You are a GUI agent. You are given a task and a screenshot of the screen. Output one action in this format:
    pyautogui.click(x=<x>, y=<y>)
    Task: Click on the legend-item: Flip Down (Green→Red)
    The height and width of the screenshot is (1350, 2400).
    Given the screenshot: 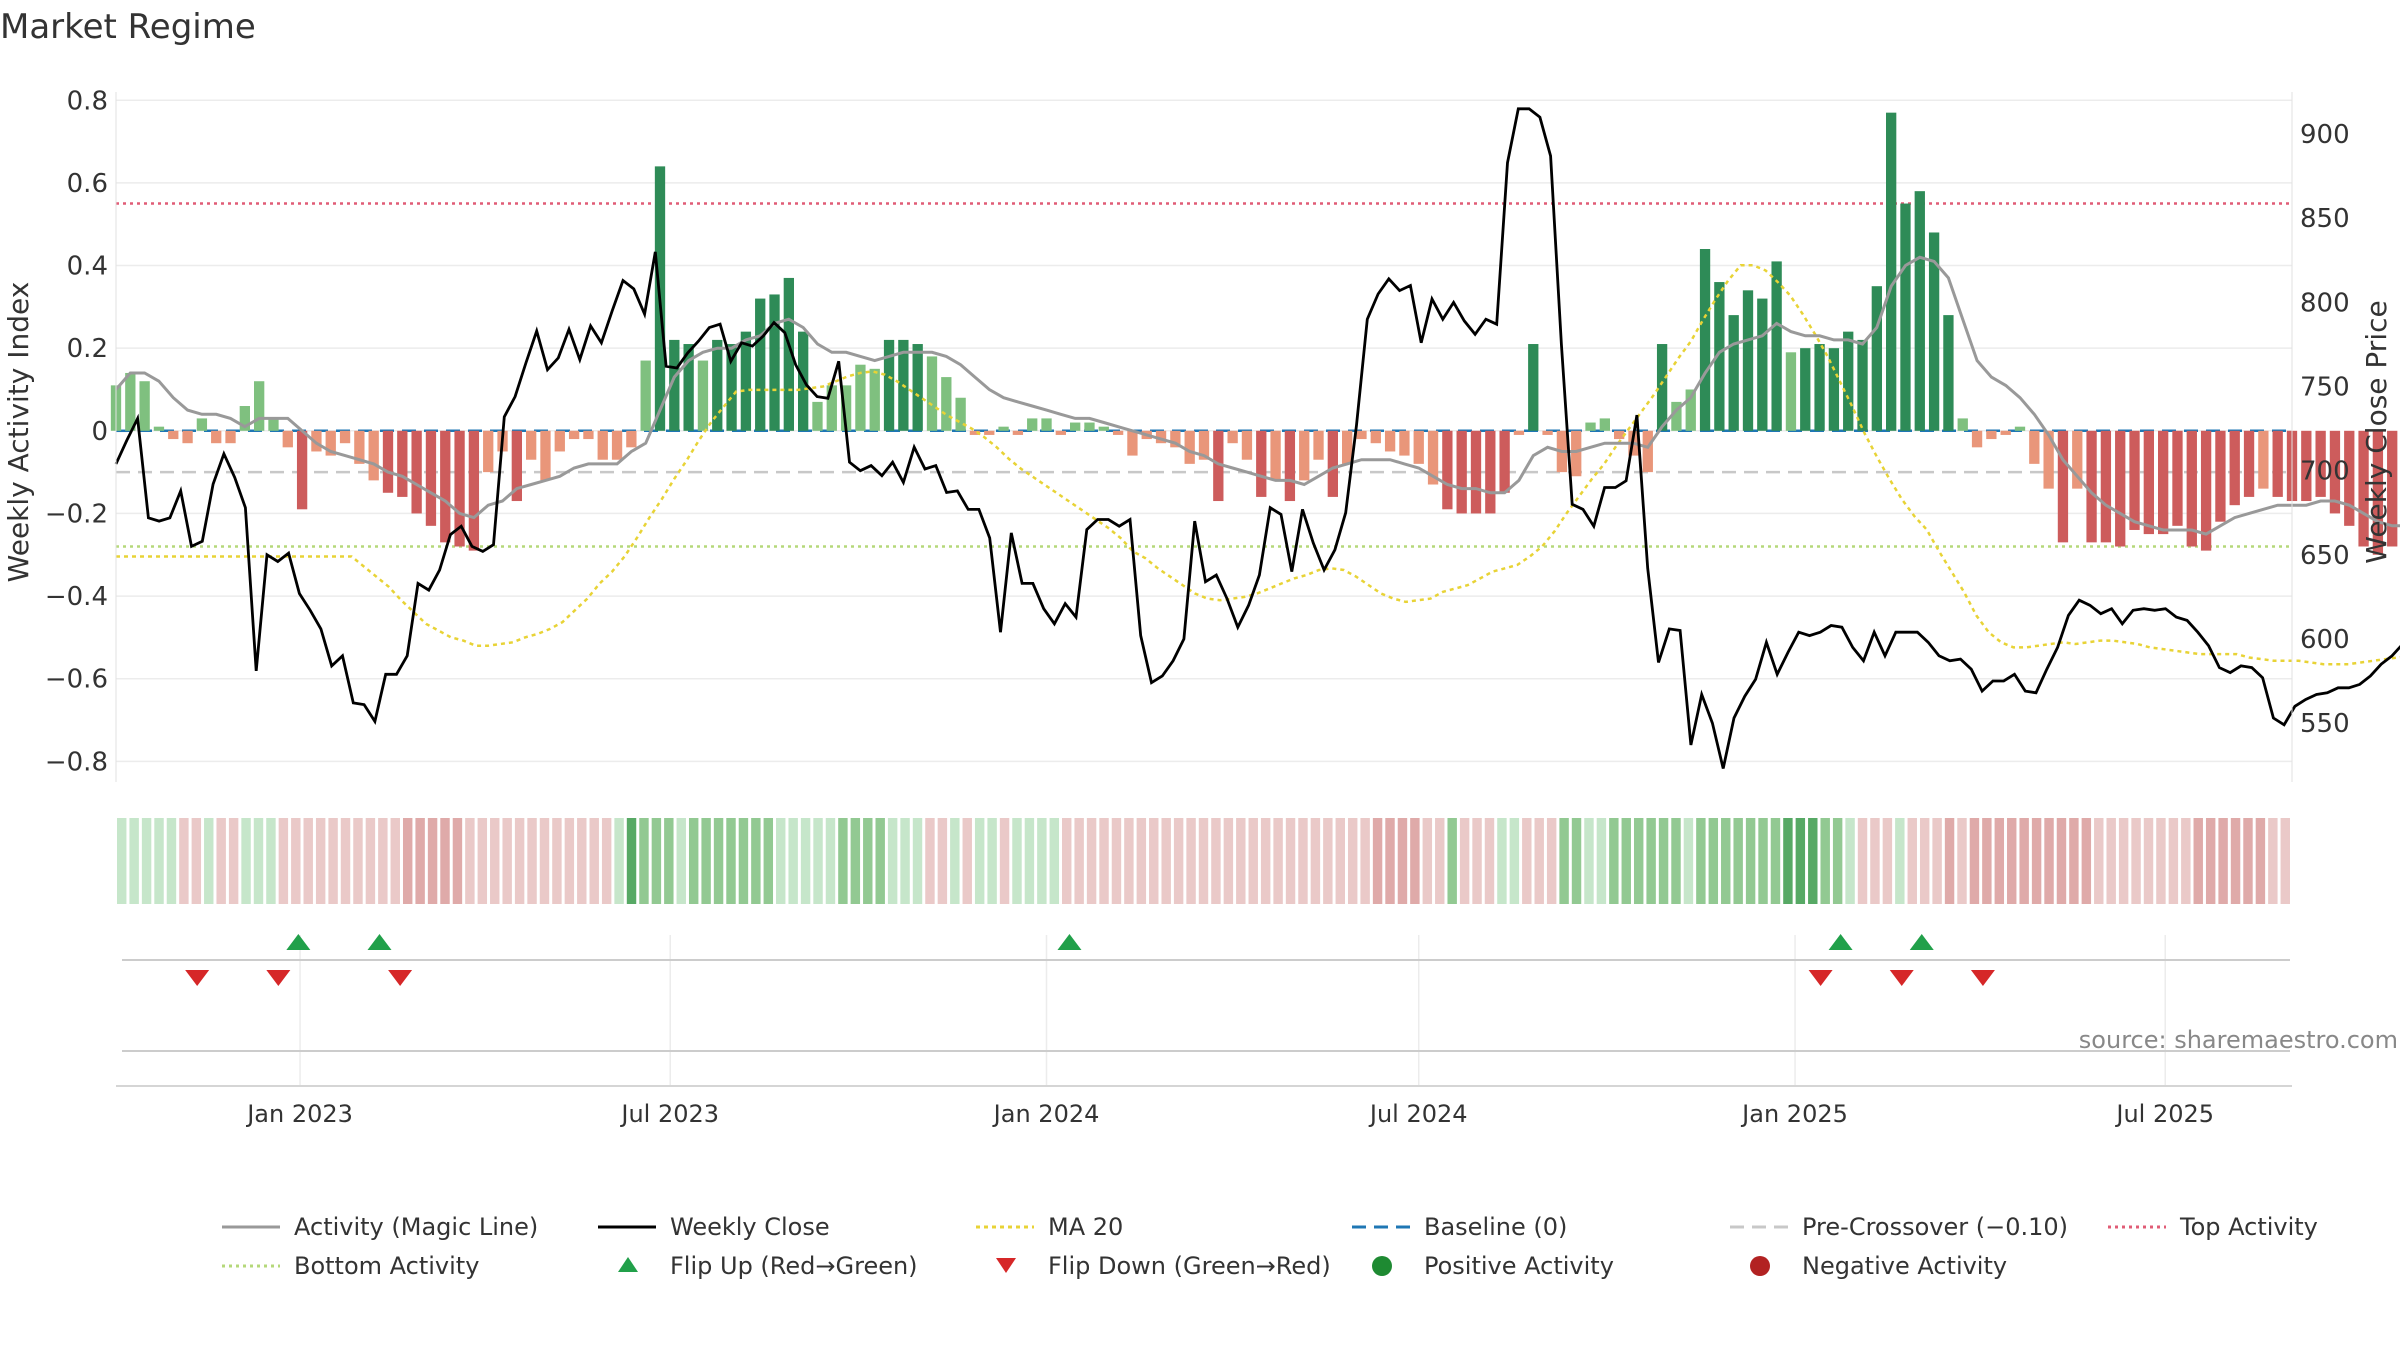 What is the action you would take?
    pyautogui.click(x=1163, y=1266)
    